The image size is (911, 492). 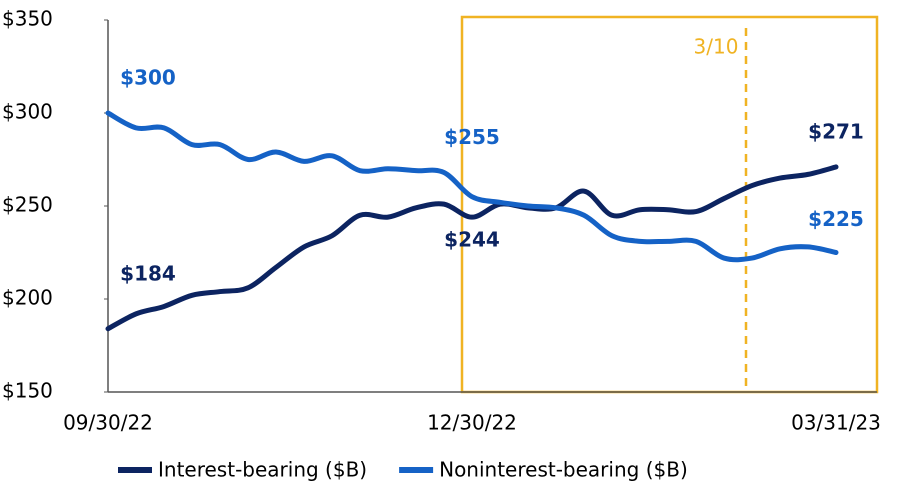 What do you see at coordinates (836, 423) in the screenshot?
I see `x-tick-label: 03/31/23` at bounding box center [836, 423].